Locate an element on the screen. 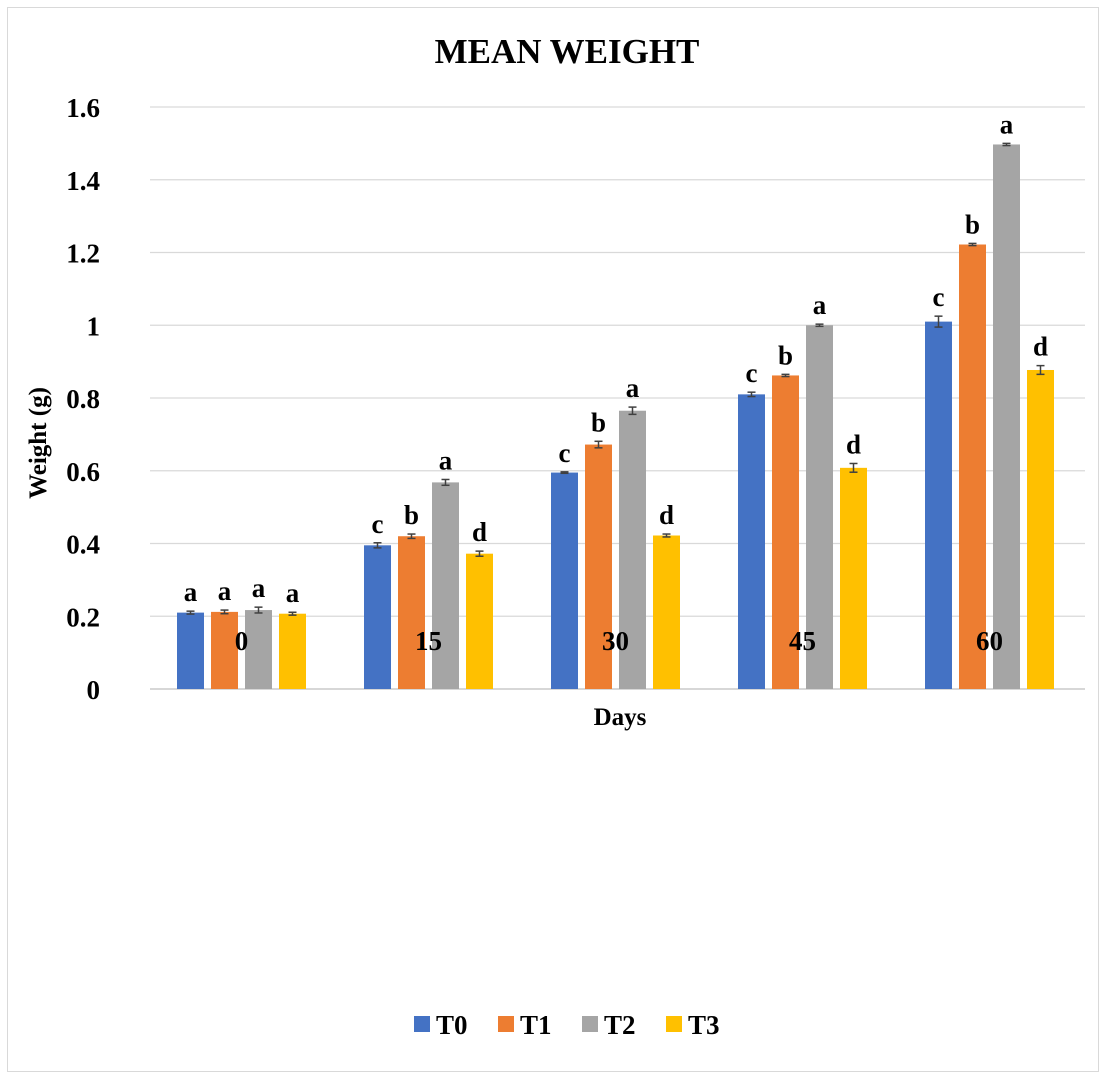 Image resolution: width=1107 pixels, height=1079 pixels. y-axis-ticks: 0 0.2 0.4 0.6 0.8 1 1.2 1.4 1.6 is located at coordinates (83, 399).